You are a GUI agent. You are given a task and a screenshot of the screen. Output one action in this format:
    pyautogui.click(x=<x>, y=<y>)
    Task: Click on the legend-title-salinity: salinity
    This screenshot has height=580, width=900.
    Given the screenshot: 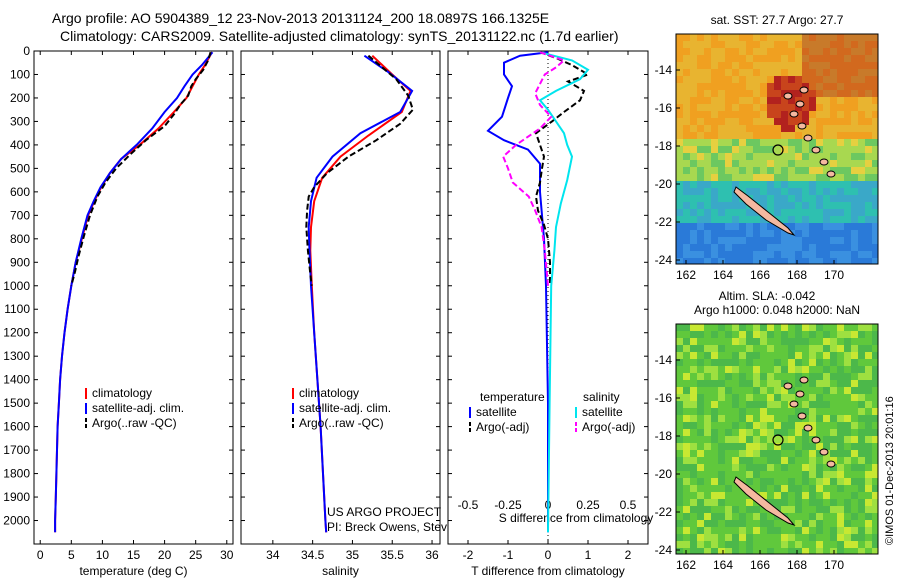 What is the action you would take?
    pyautogui.click(x=601, y=397)
    